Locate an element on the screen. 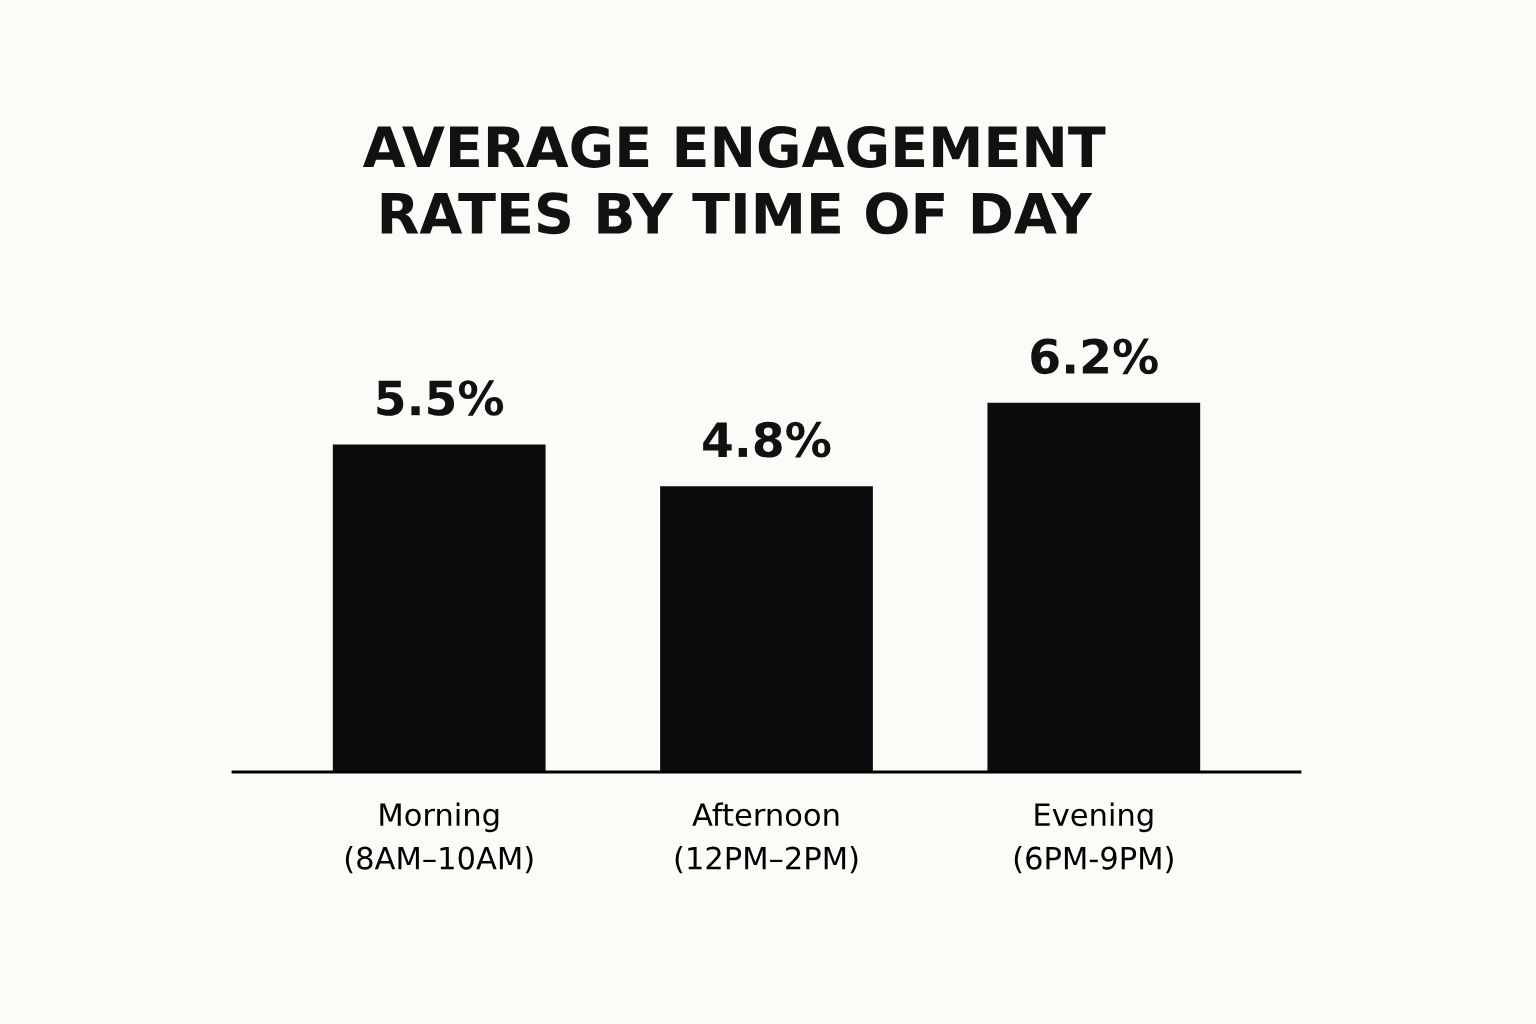 The width and height of the screenshot is (1536, 1024). data-label: 5.5% is located at coordinates (440, 398).